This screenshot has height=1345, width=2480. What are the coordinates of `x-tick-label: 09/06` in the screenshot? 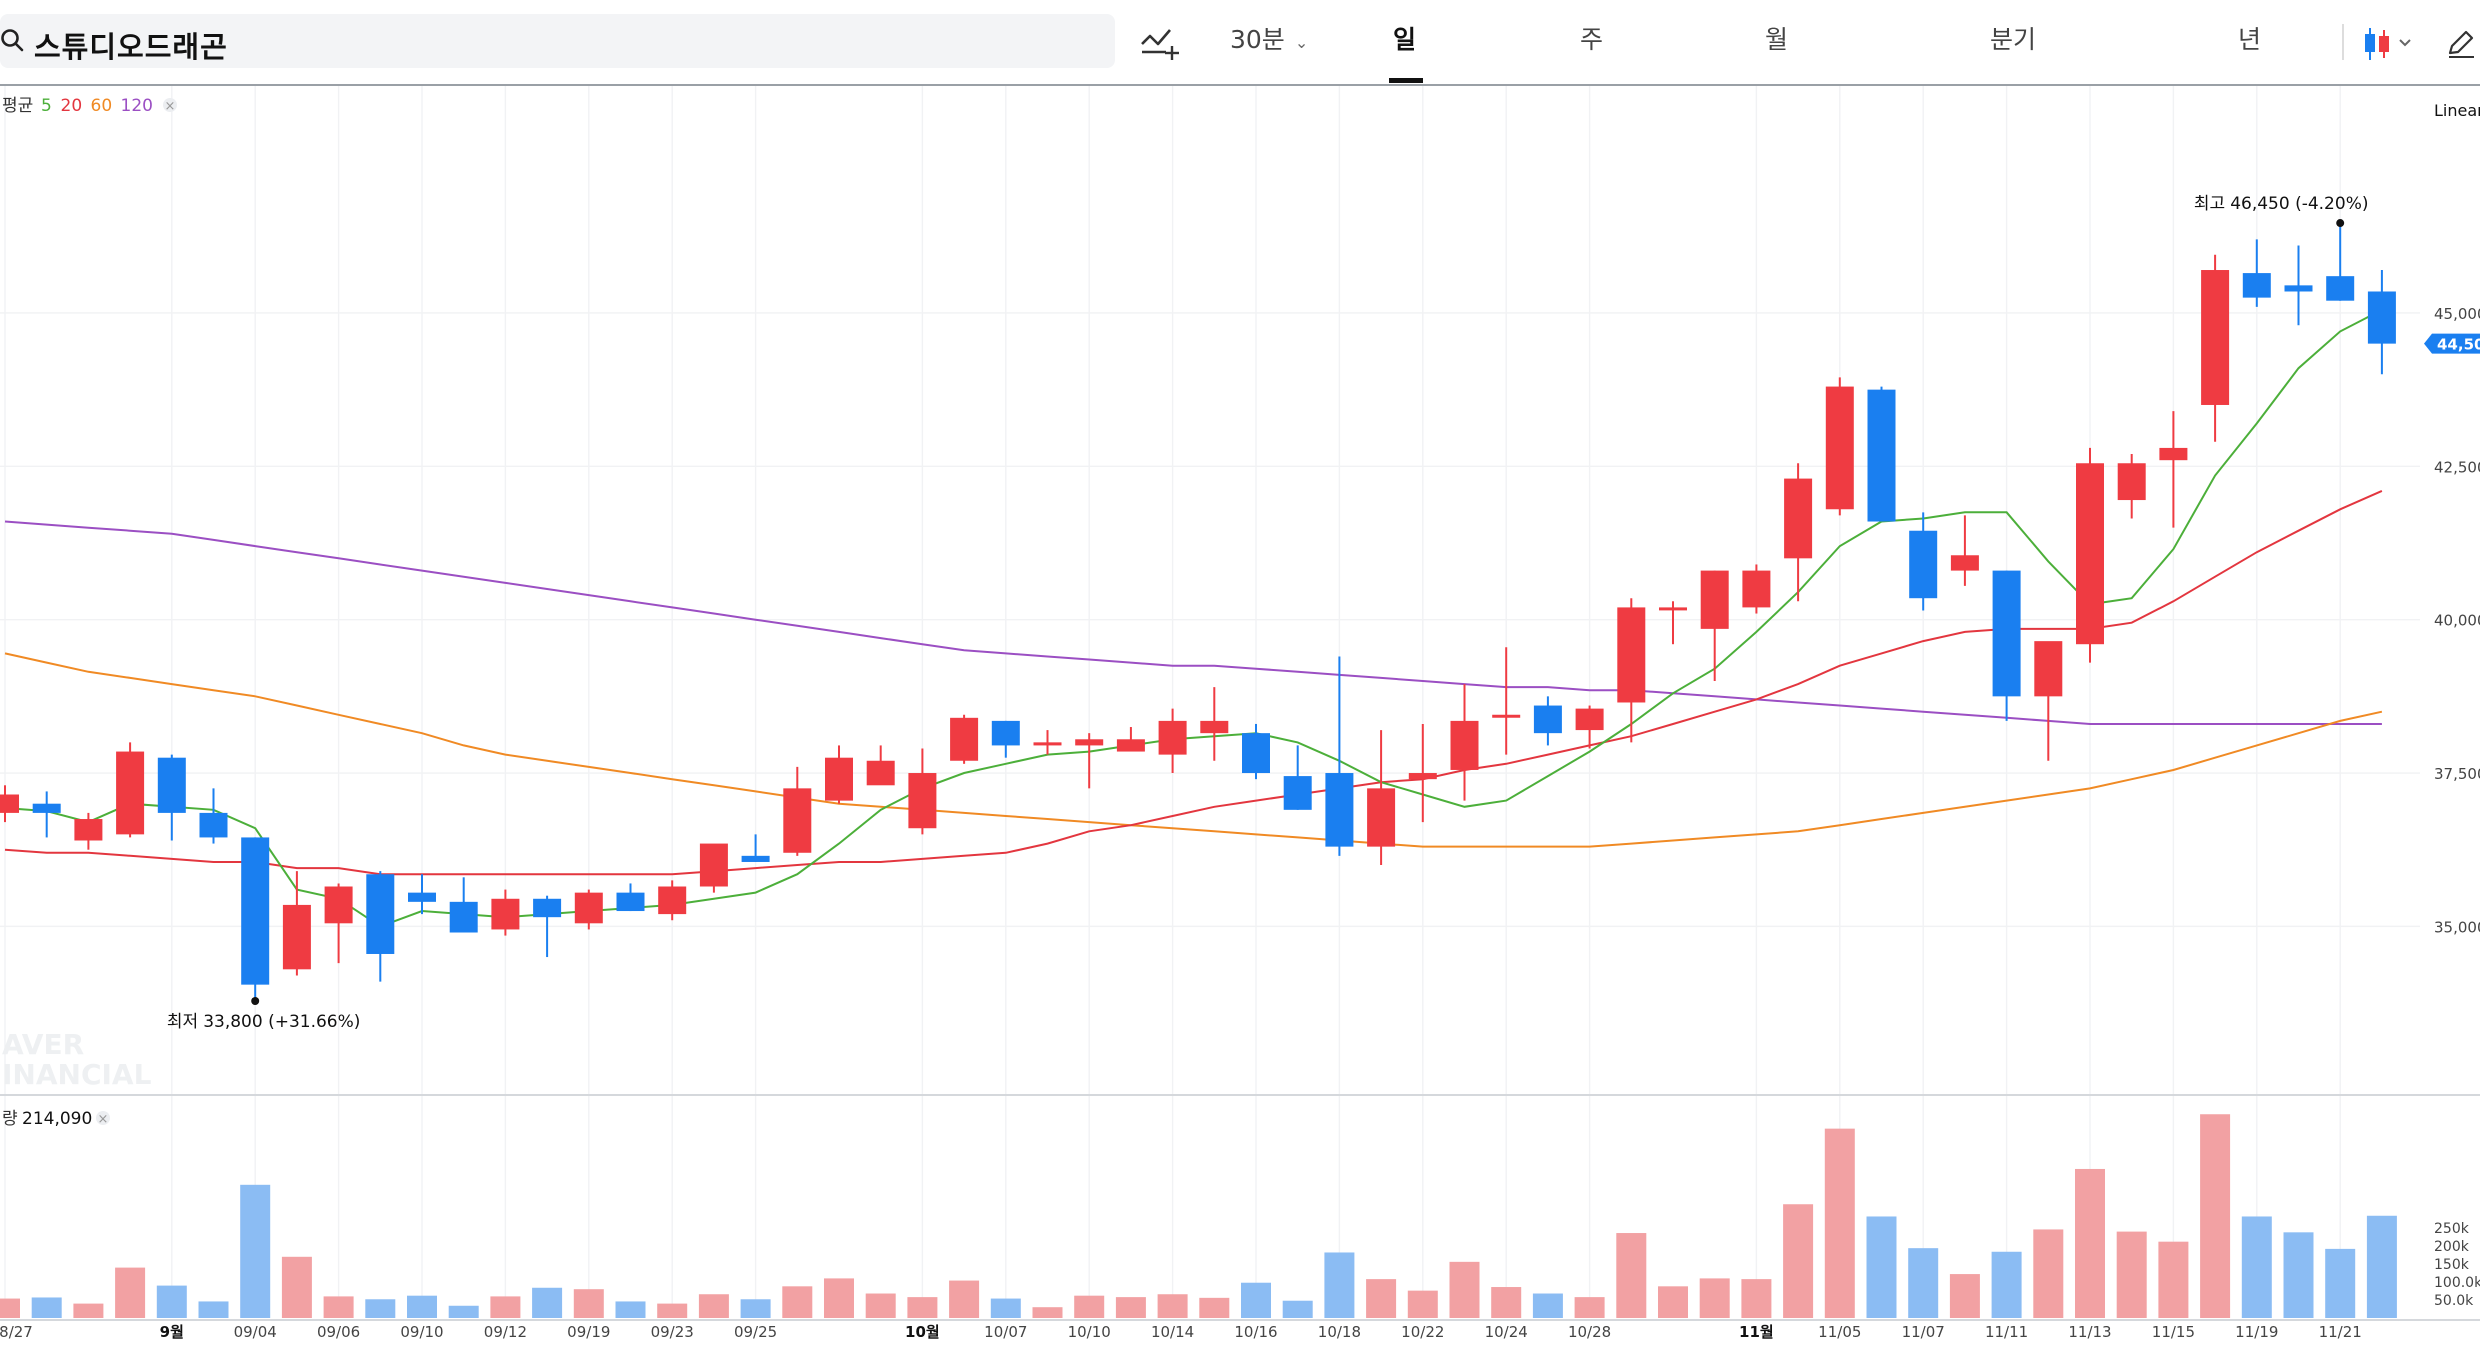 It's located at (338, 1332).